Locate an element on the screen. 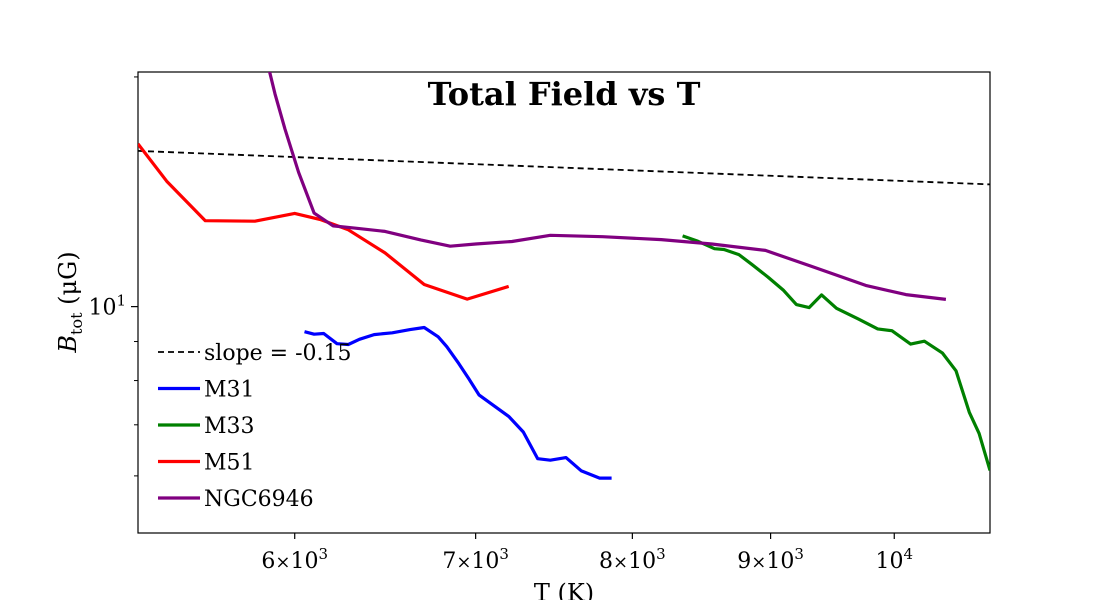 The height and width of the screenshot is (600, 1100). x-axis-label: T (K) is located at coordinates (564, 589).